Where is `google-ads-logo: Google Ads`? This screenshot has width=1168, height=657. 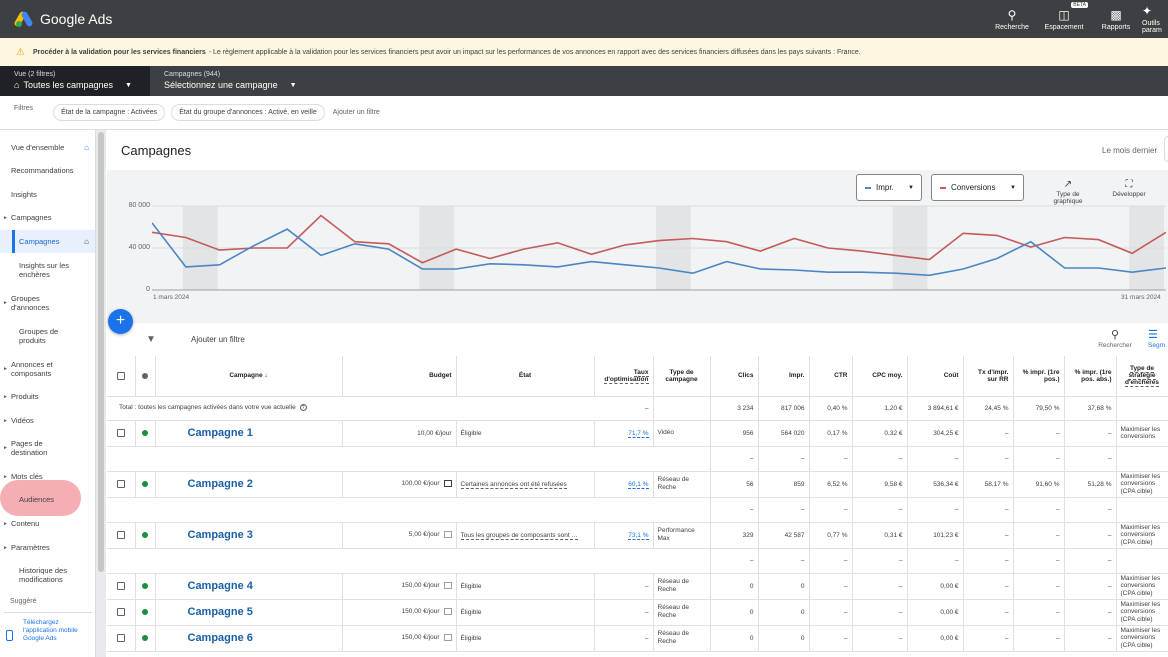 google-ads-logo: Google Ads is located at coordinates (63, 19).